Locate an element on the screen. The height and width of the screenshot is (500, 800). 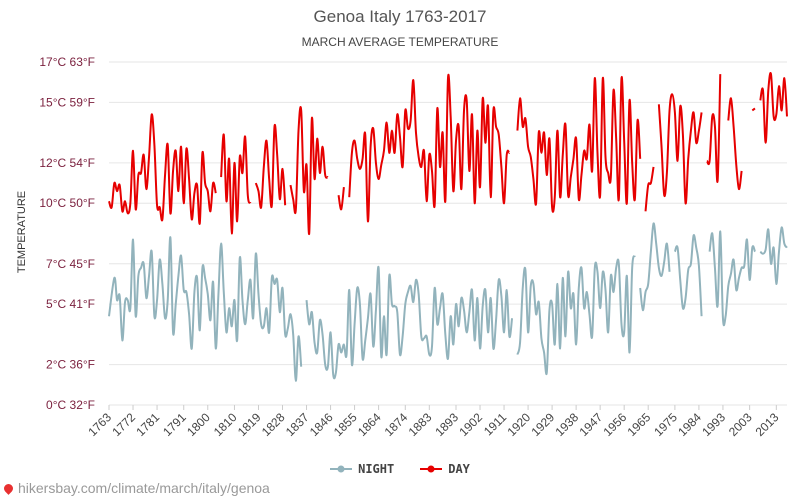
x-tick-label: 1956 is located at coordinates (615, 424).